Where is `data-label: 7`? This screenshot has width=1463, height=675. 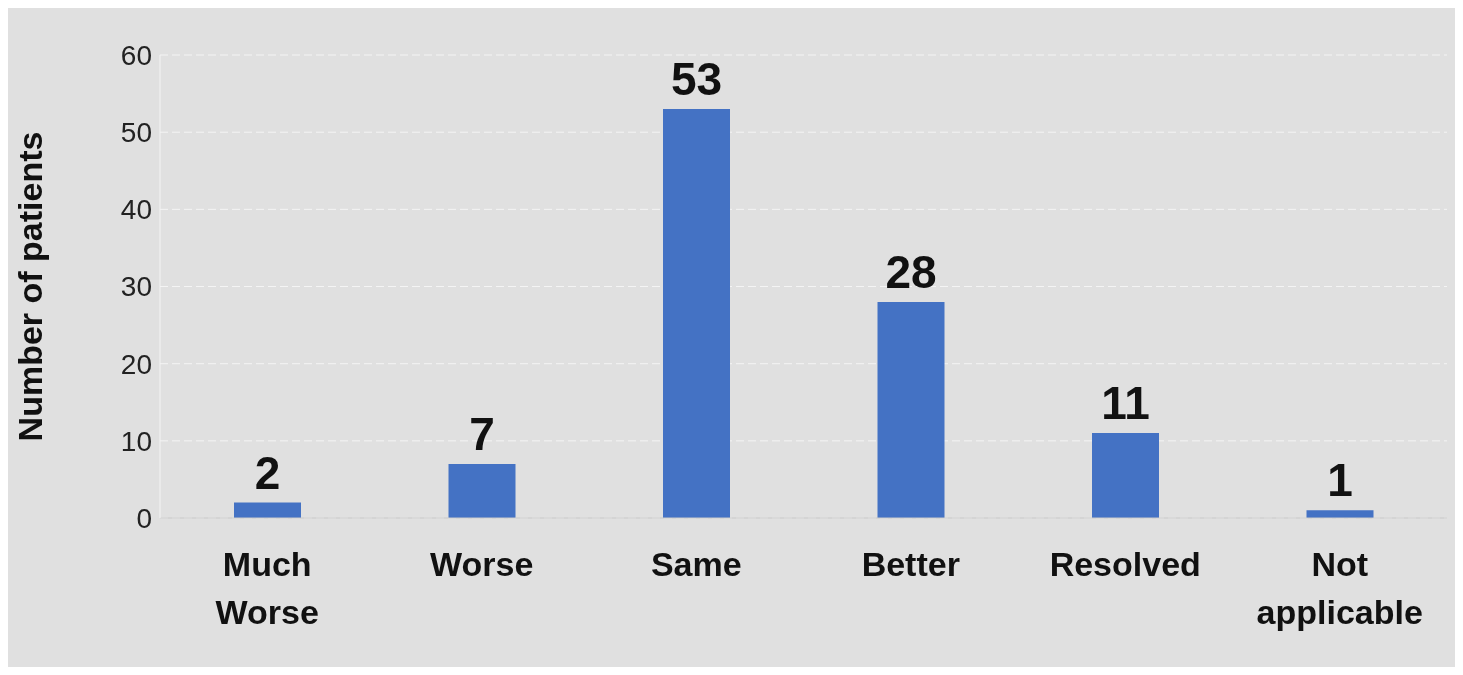
data-label: 7 is located at coordinates (482, 433).